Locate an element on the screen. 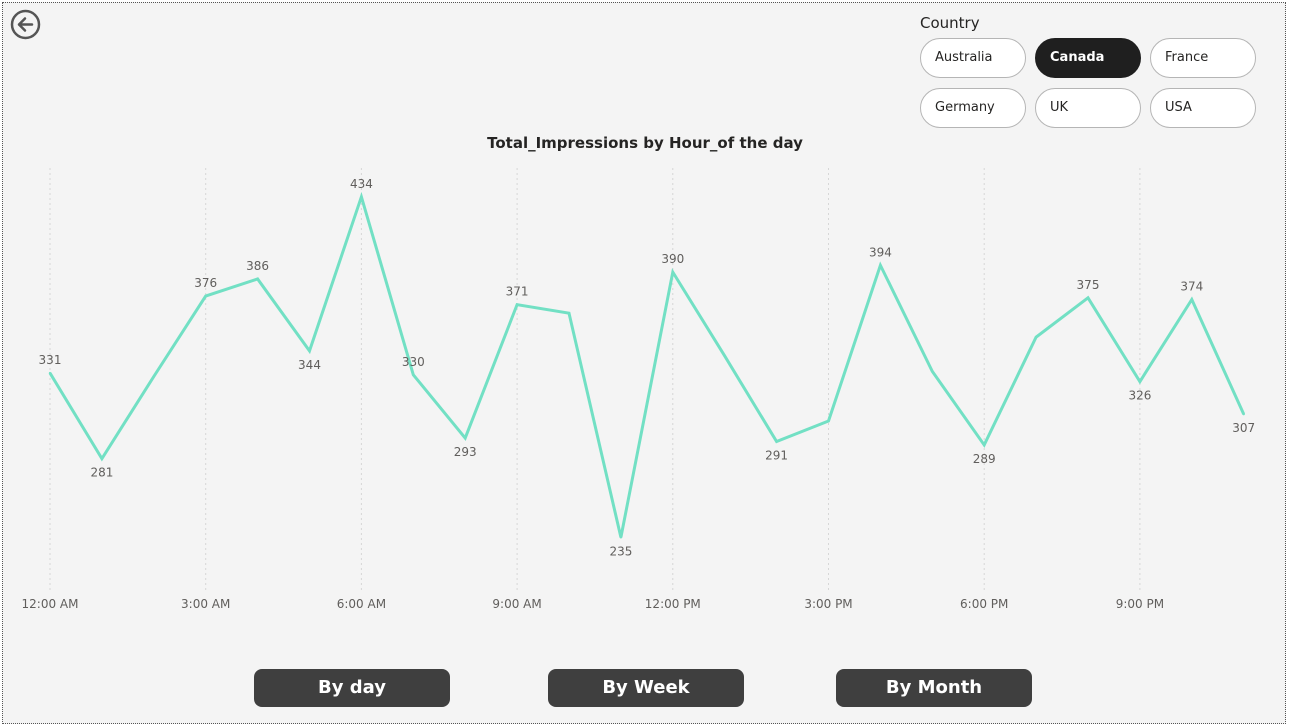  country-slicer-title: Country is located at coordinates (950, 23).